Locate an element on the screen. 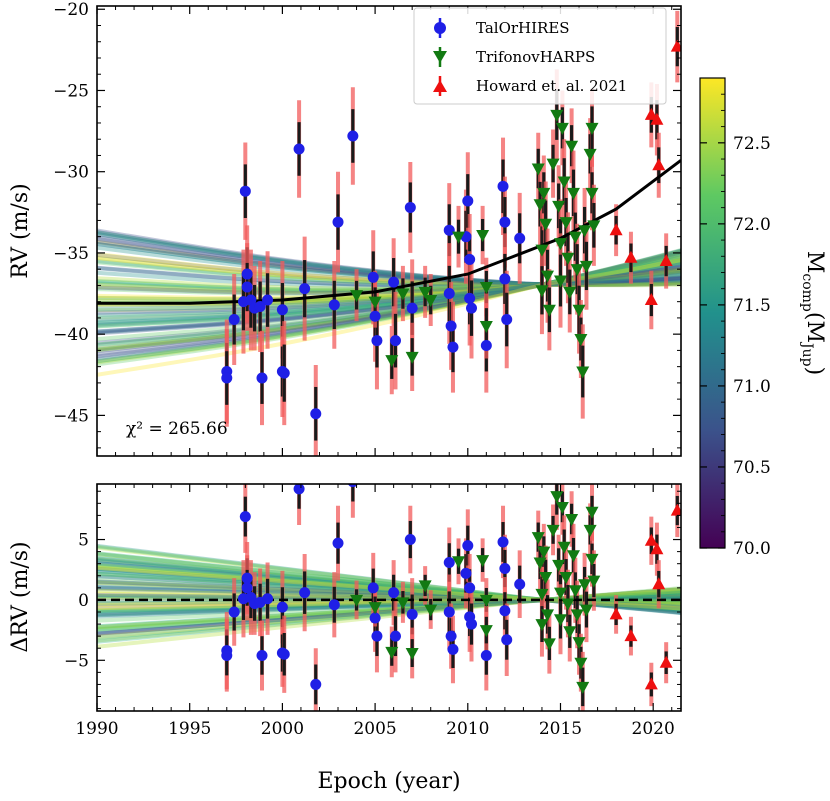  legend-triangle-down-marker is located at coordinates (440, 57).